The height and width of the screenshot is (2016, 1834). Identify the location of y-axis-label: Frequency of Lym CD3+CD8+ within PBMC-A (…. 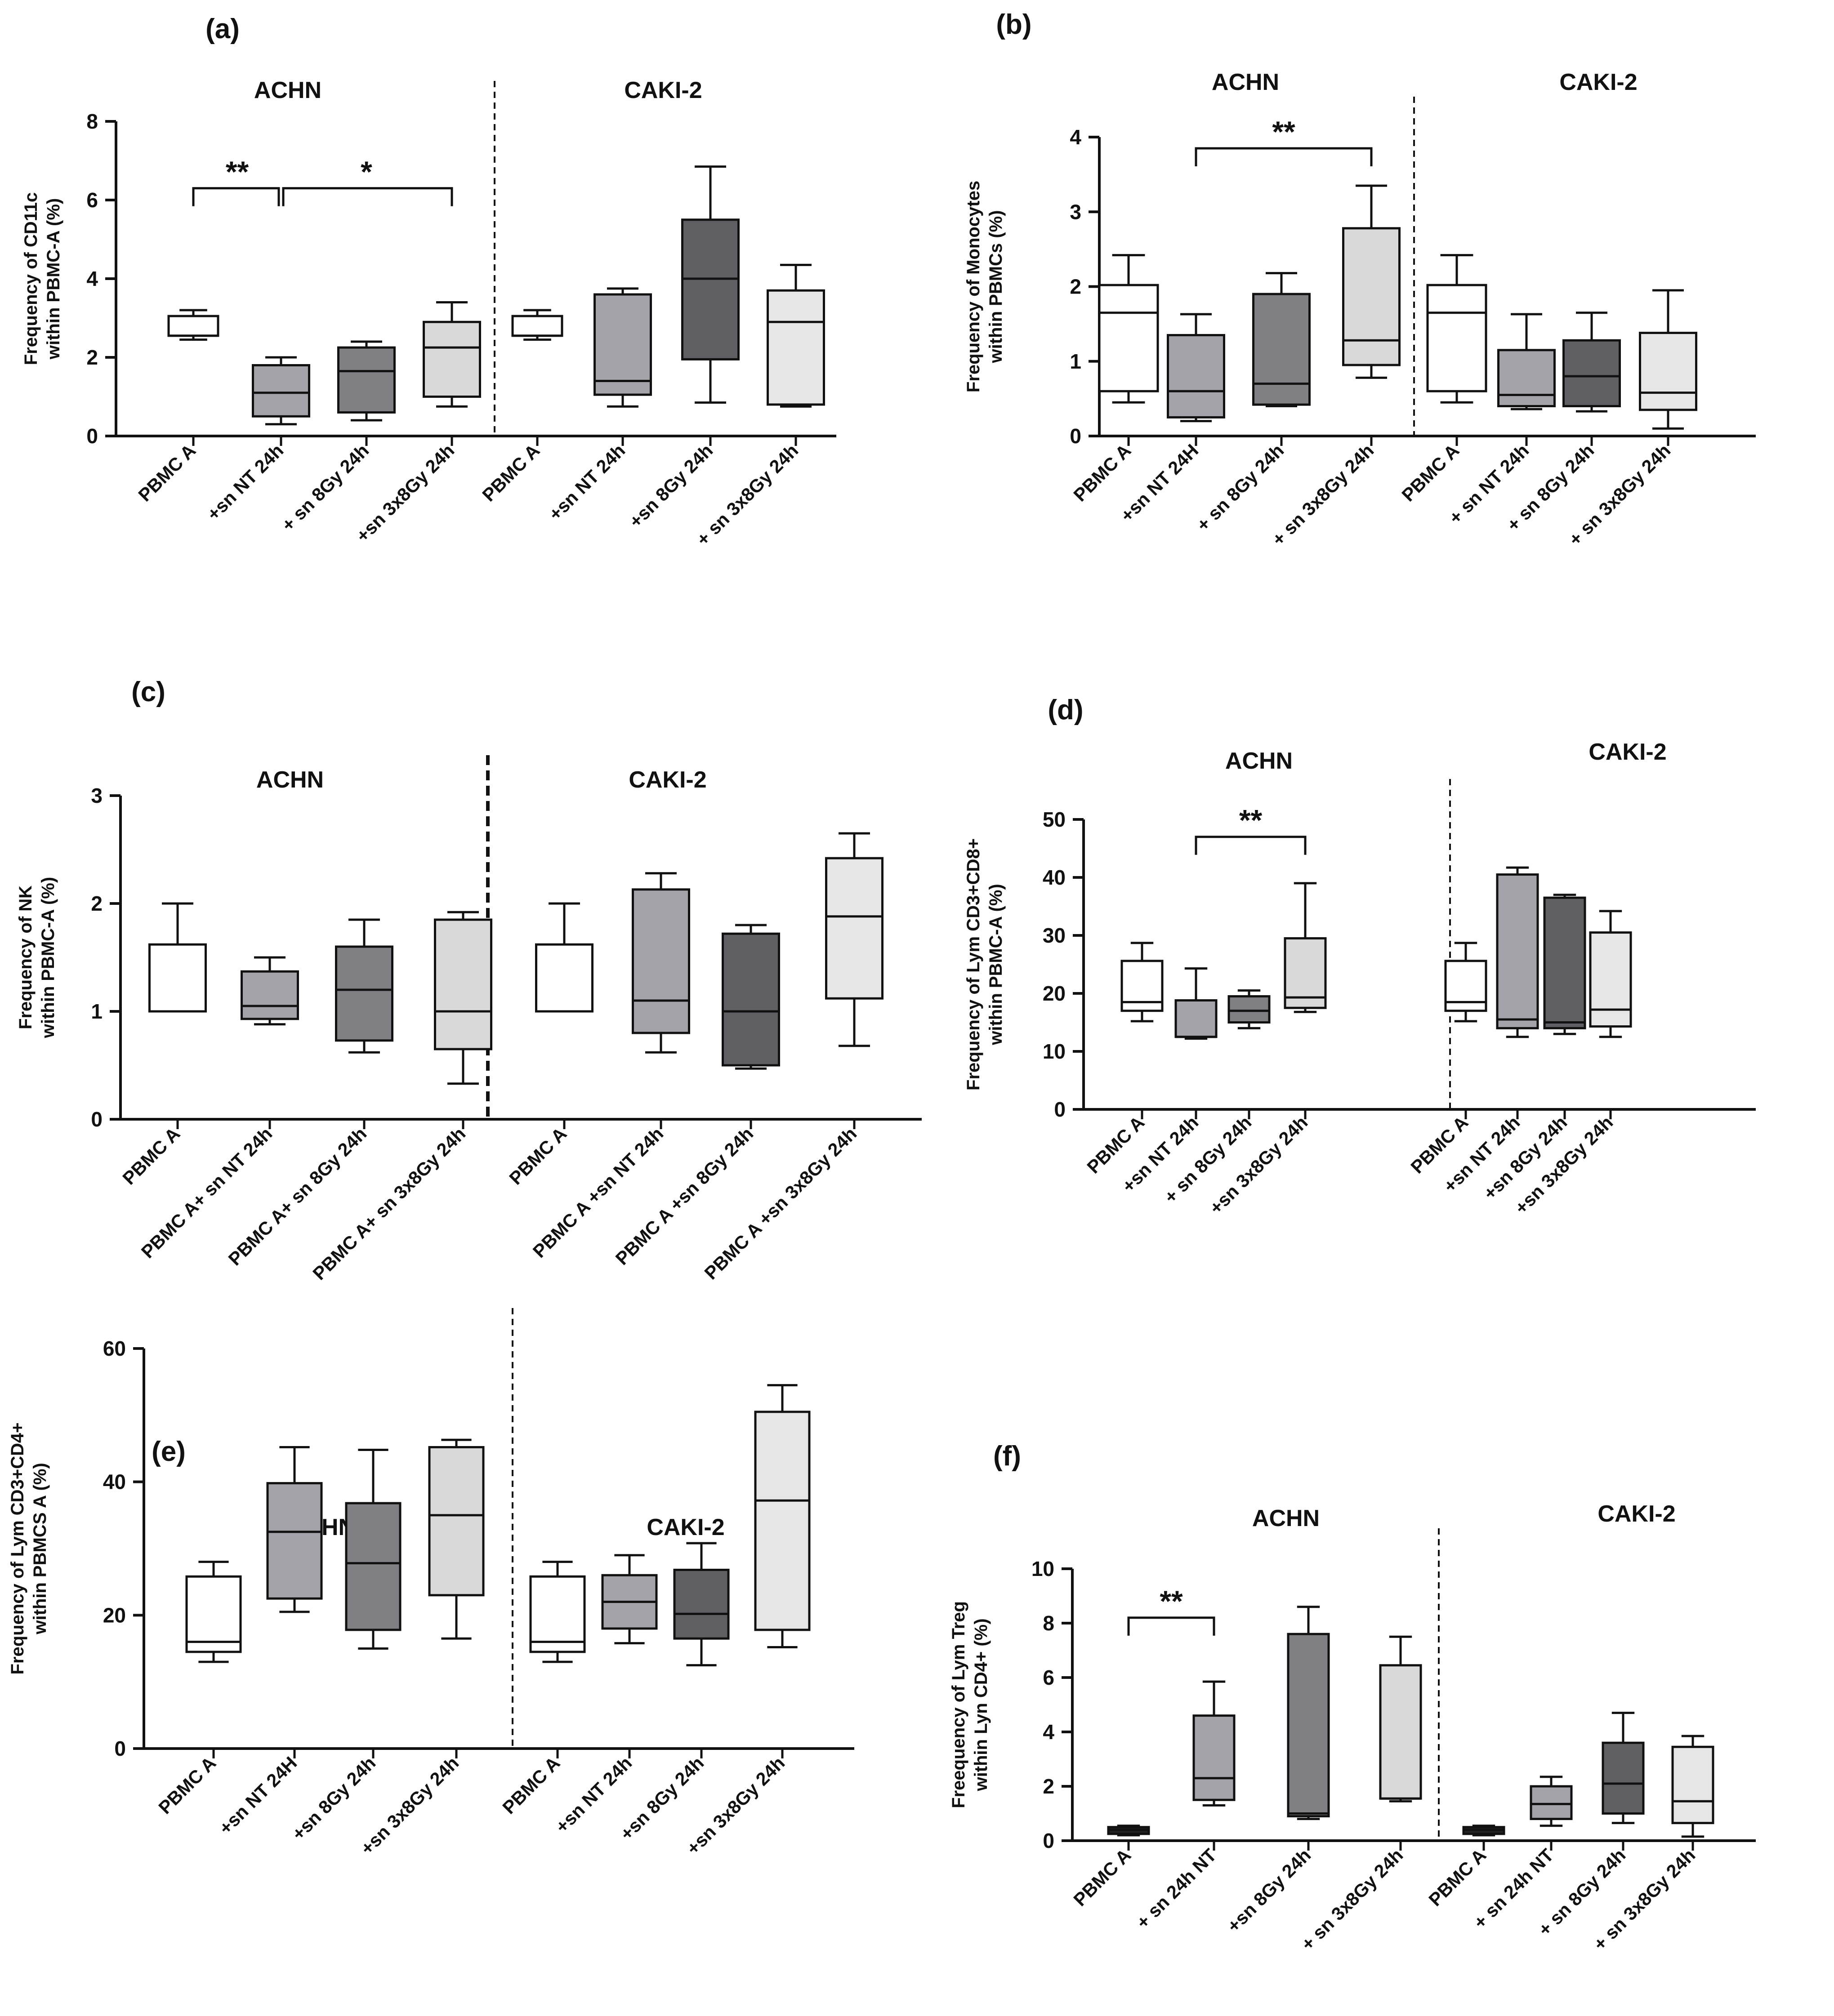
(985, 964).